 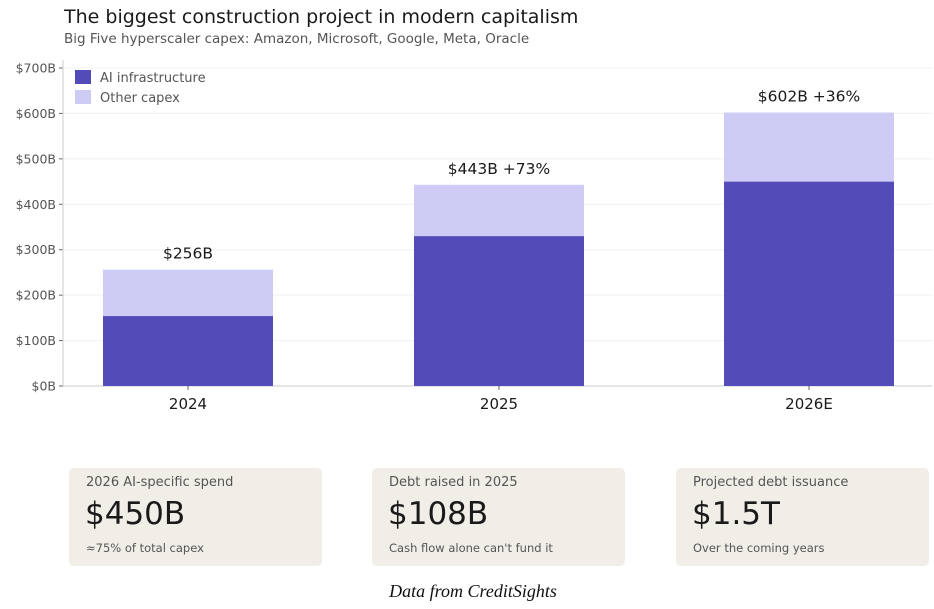 What do you see at coordinates (453, 482) in the screenshot?
I see `card-label: Debt raised in 2025` at bounding box center [453, 482].